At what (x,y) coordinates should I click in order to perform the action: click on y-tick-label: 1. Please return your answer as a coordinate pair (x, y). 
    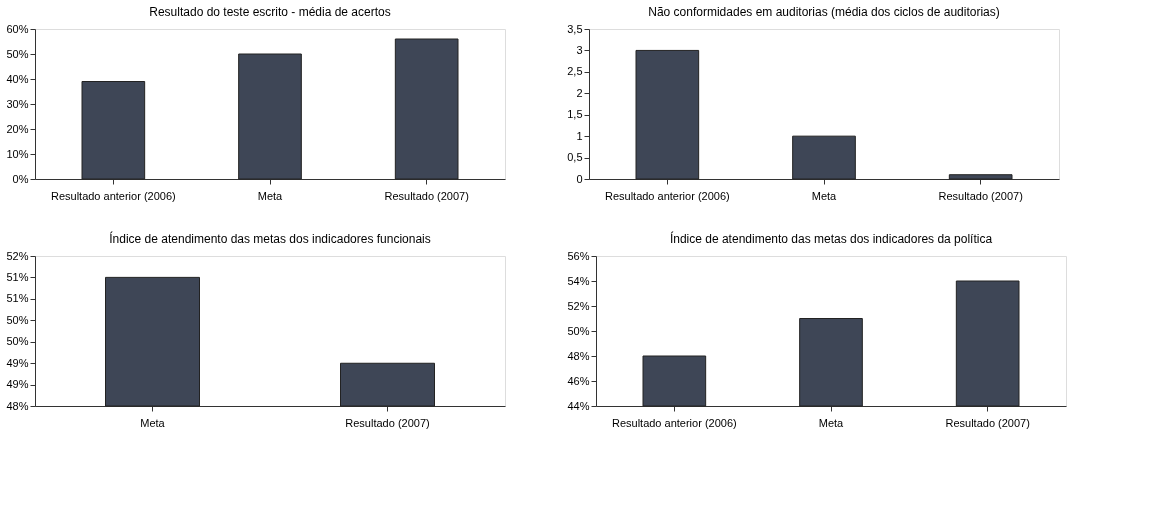
    Looking at the image, I should click on (579, 135).